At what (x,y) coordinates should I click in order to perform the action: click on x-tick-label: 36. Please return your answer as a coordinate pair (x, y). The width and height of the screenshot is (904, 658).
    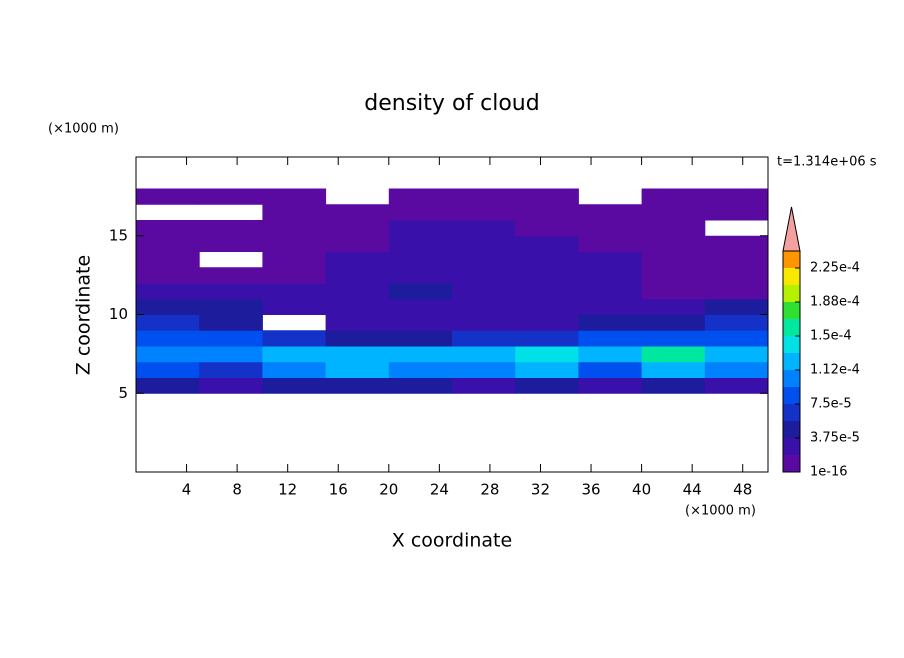
    Looking at the image, I should click on (590, 490).